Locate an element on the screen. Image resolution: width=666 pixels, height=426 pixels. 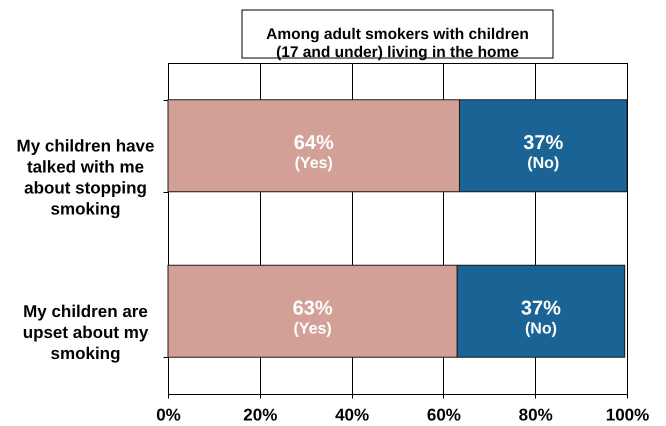
text: (Yes) is located at coordinates (312, 329).